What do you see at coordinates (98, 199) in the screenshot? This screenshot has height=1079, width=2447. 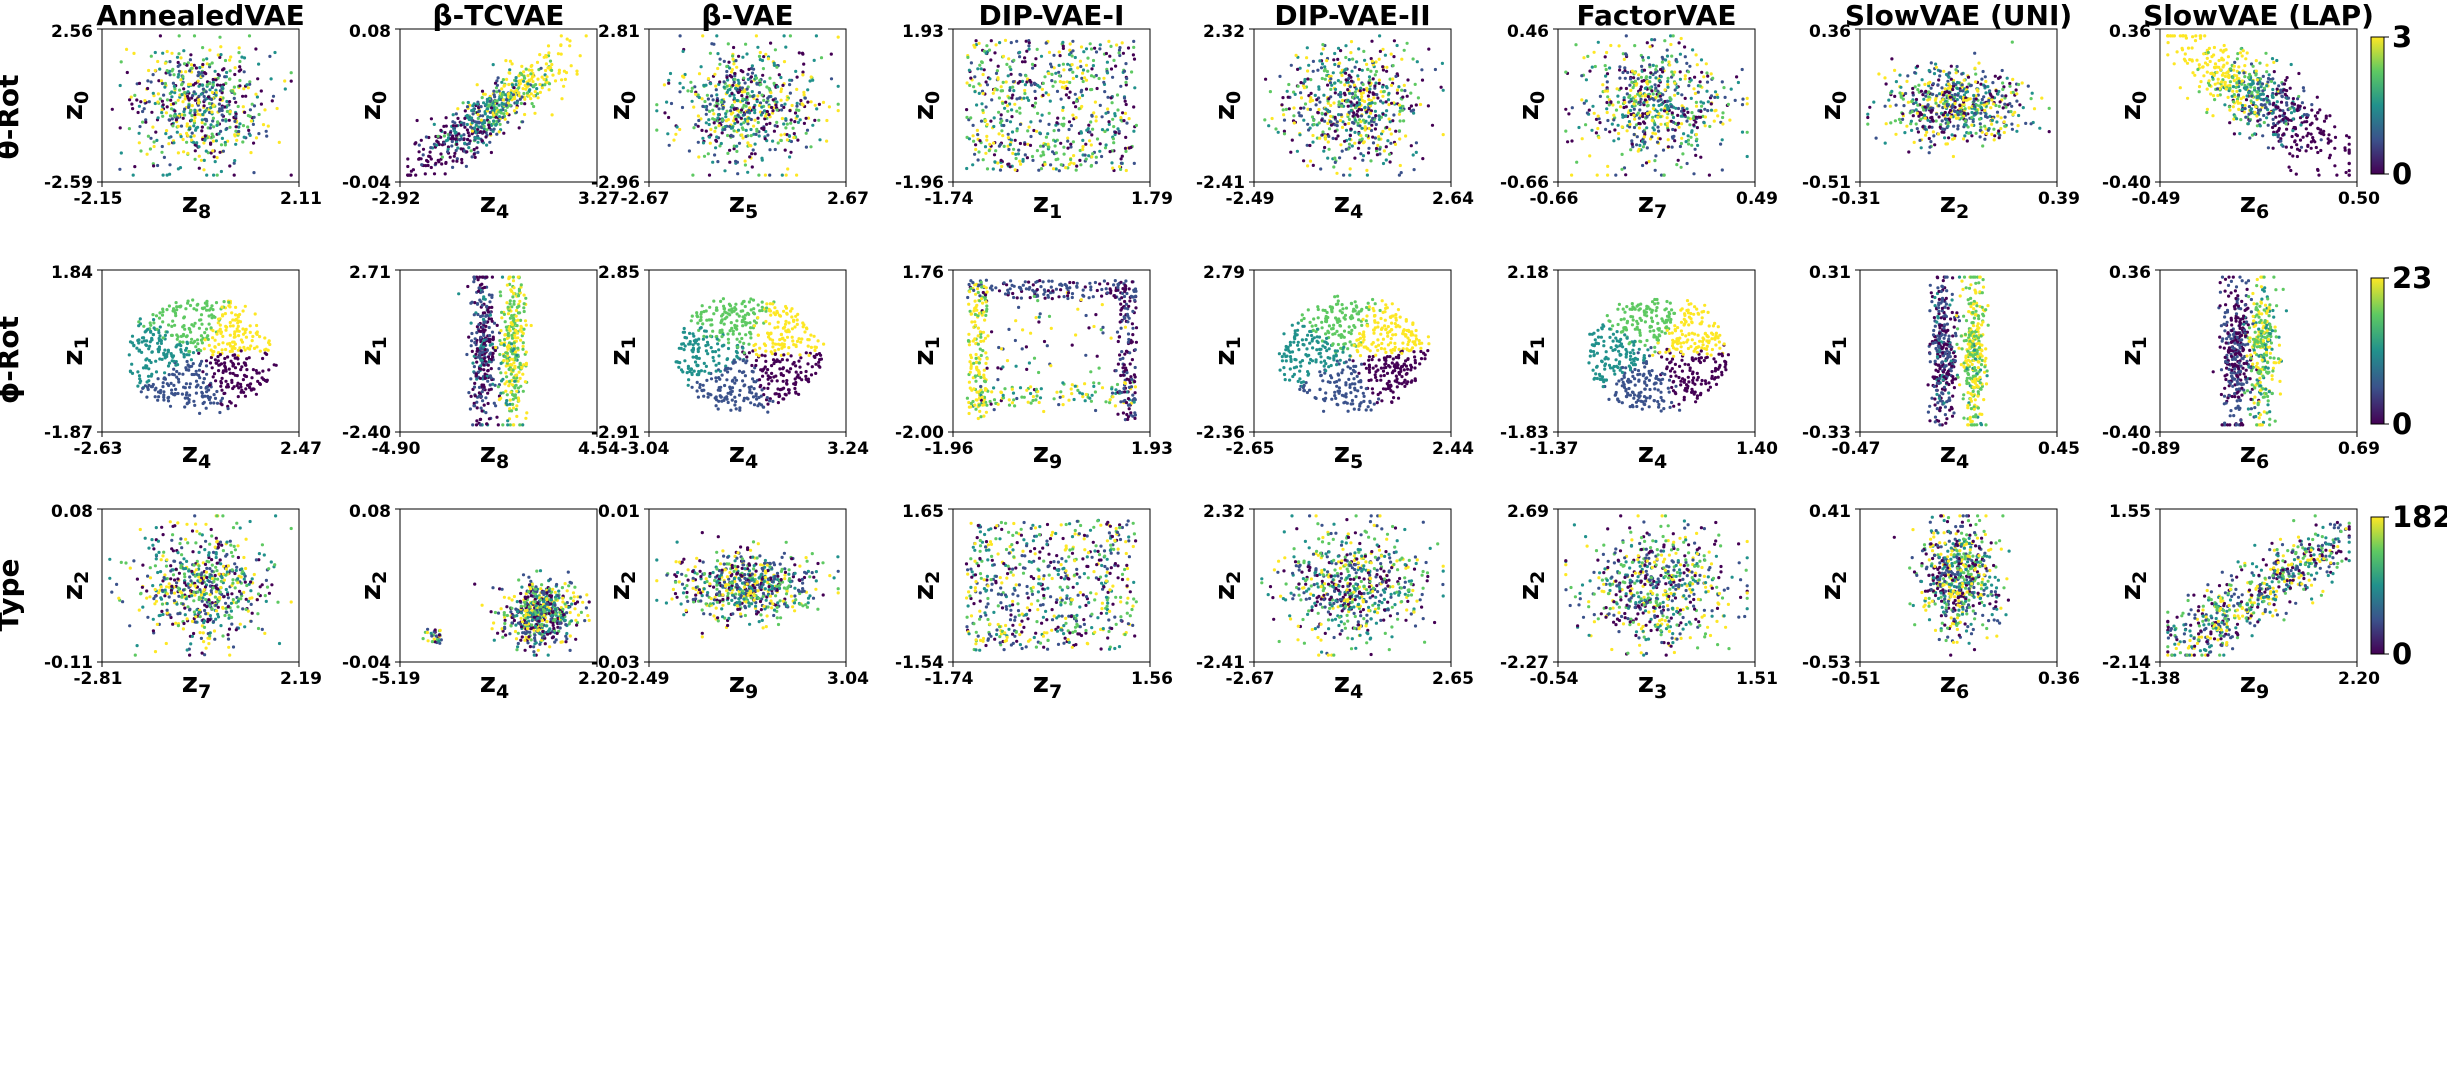 I see `x-tick-label-min: -2.15` at bounding box center [98, 199].